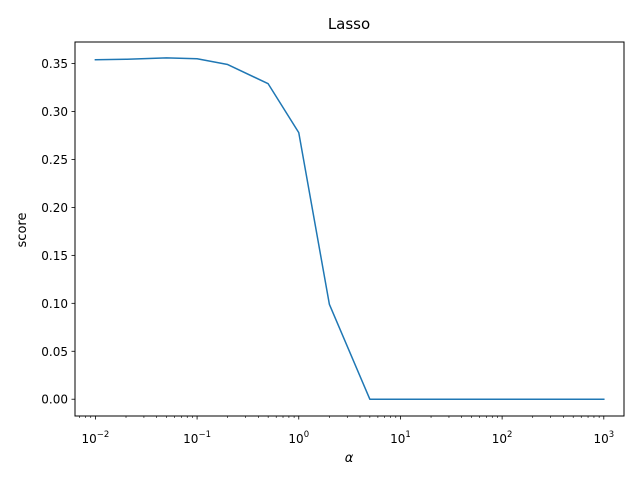  Describe the element at coordinates (54, 208) in the screenshot. I see `y-tick-label: 0.20` at that location.